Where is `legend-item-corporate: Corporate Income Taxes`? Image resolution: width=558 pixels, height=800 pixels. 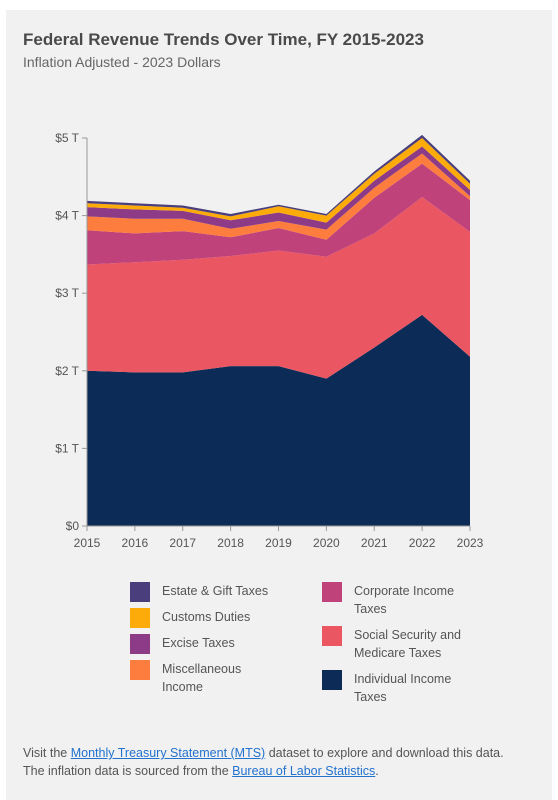
legend-item-corporate: Corporate Income Taxes is located at coordinates (397, 600).